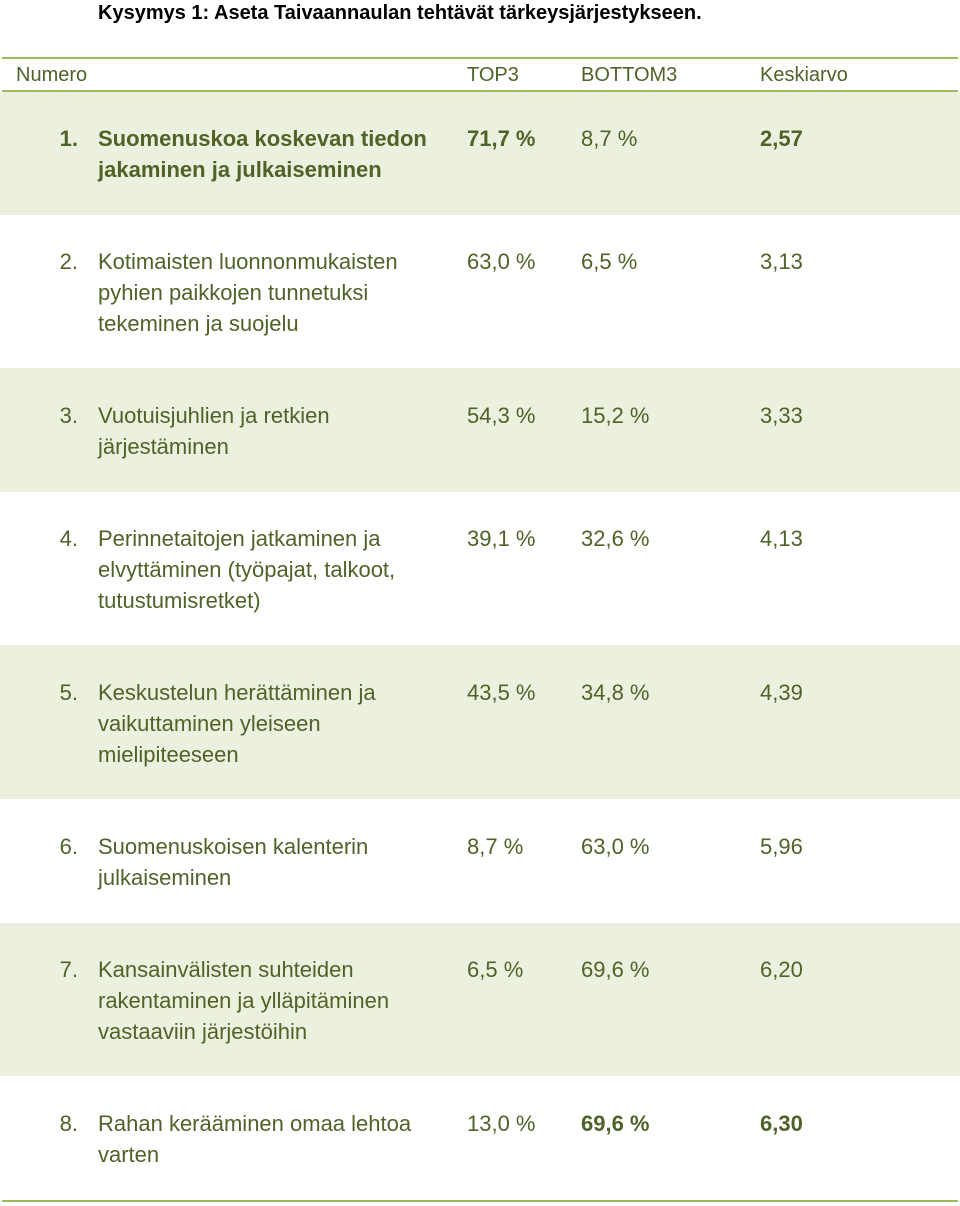 The width and height of the screenshot is (960, 1206). What do you see at coordinates (495, 846) in the screenshot?
I see `row-top3: 8,7 %` at bounding box center [495, 846].